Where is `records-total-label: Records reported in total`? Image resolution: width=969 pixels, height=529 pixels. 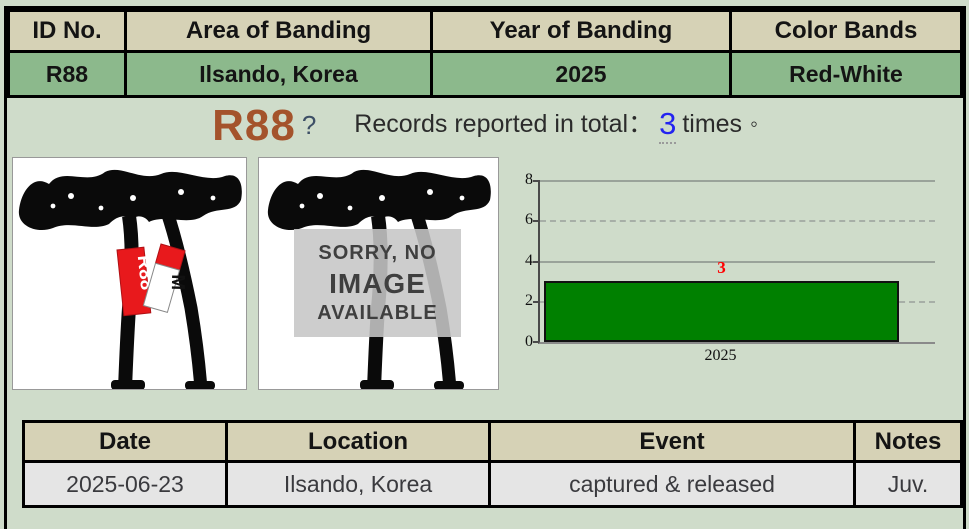
records-total-label: Records reported in total is located at coordinates (491, 124).